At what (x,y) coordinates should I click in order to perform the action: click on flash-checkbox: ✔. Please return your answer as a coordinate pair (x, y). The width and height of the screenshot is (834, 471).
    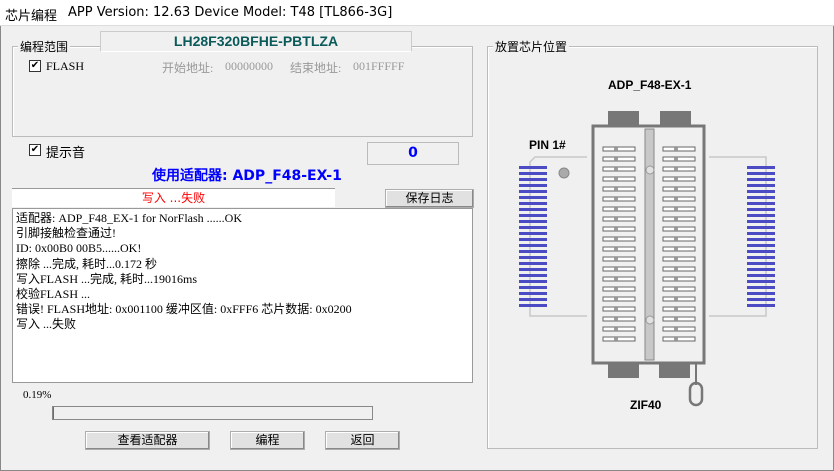
    Looking at the image, I should click on (35, 66).